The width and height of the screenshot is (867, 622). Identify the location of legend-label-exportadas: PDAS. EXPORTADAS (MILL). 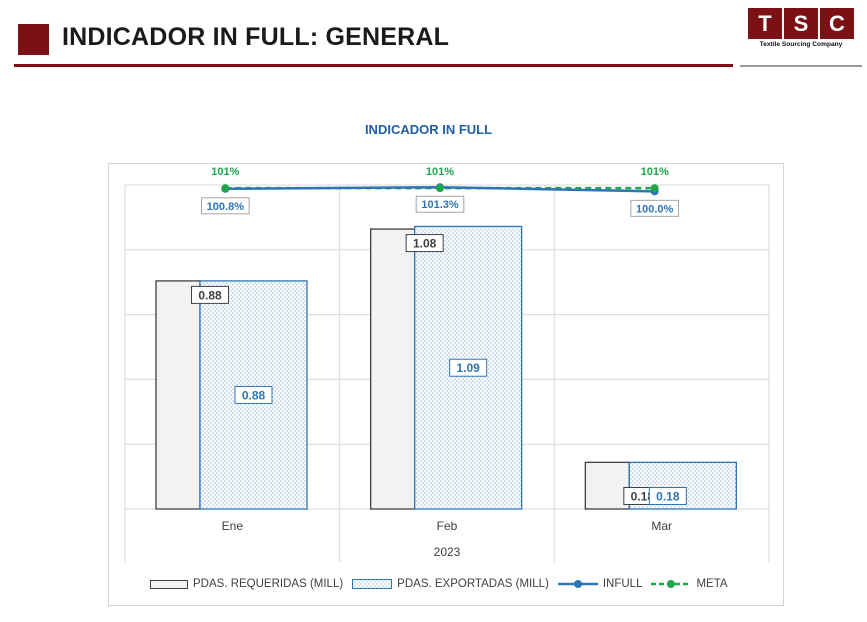
(473, 584).